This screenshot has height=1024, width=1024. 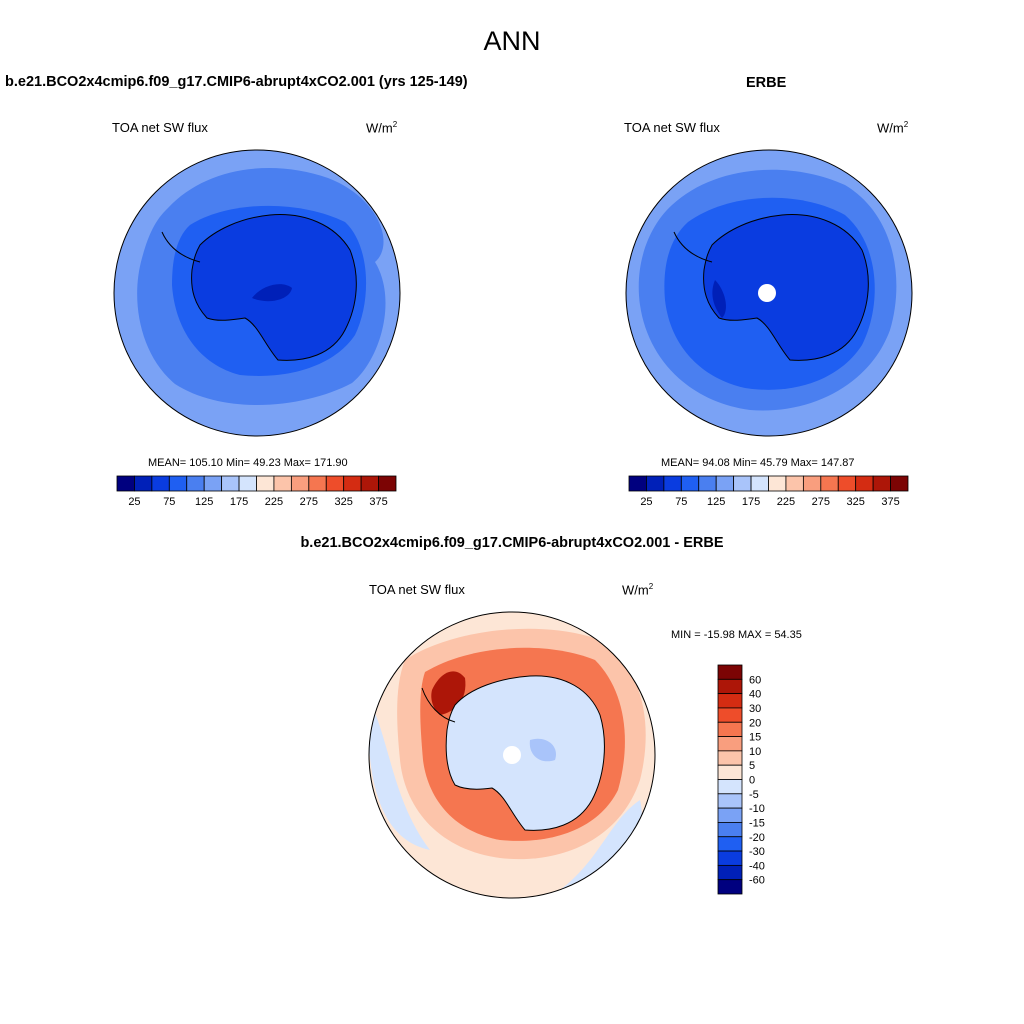 I want to click on colorbar-difference-tick-label: -10, so click(x=757, y=809).